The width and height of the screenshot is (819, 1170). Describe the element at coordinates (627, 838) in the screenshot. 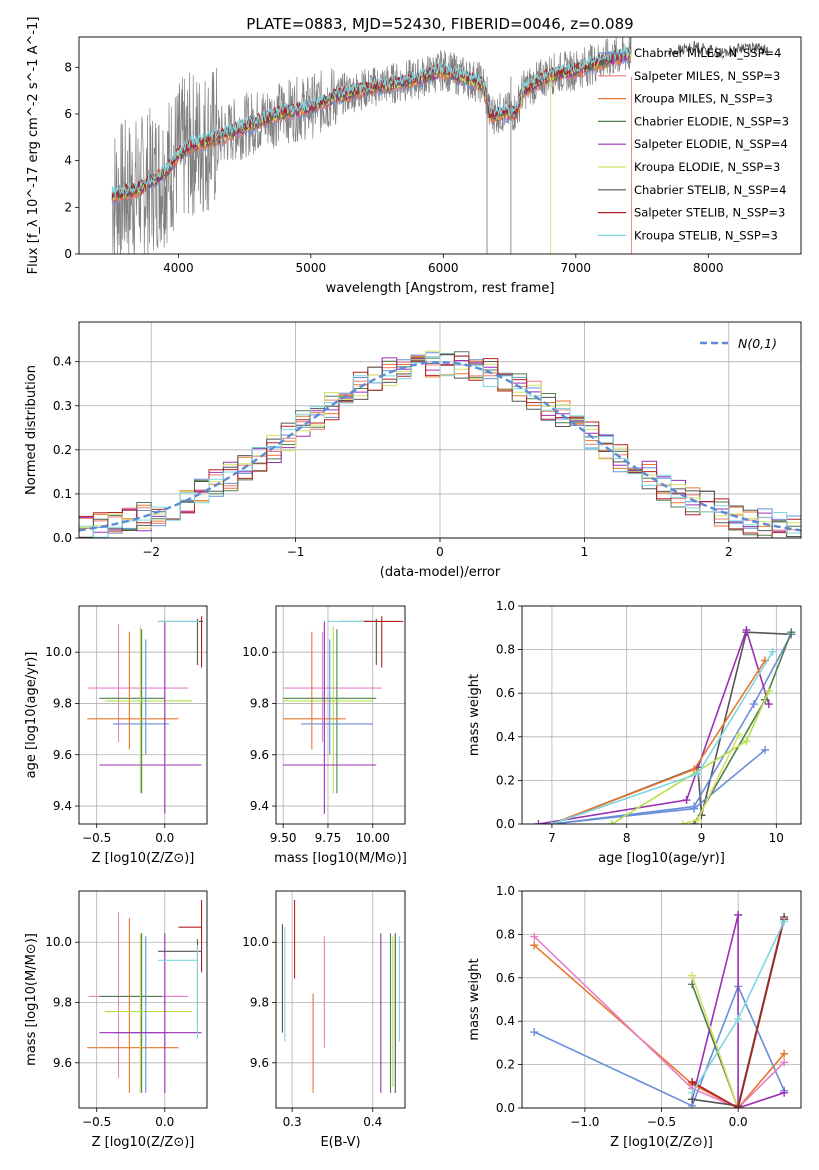

I see `x-tick-label: 8` at that location.